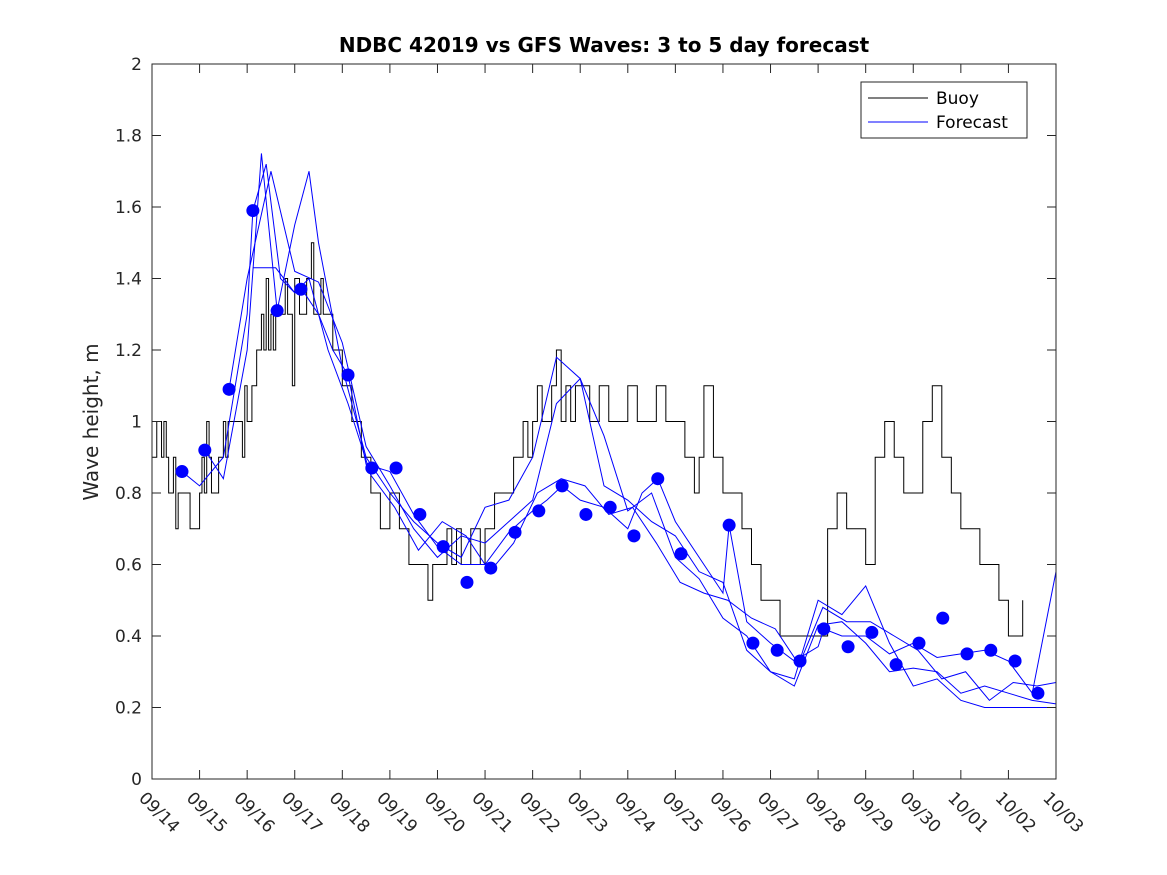 The image size is (1167, 875). Describe the element at coordinates (957, 99) in the screenshot. I see `legend-label-buoy: Buoy` at that location.